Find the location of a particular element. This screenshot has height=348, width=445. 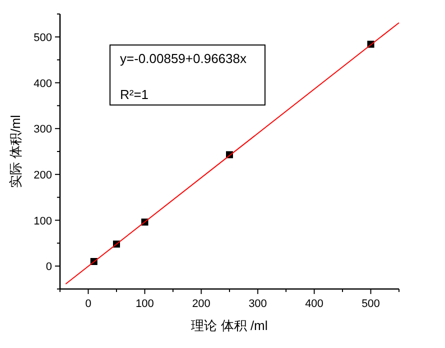

x-tick-label: 200 is located at coordinates (201, 304).